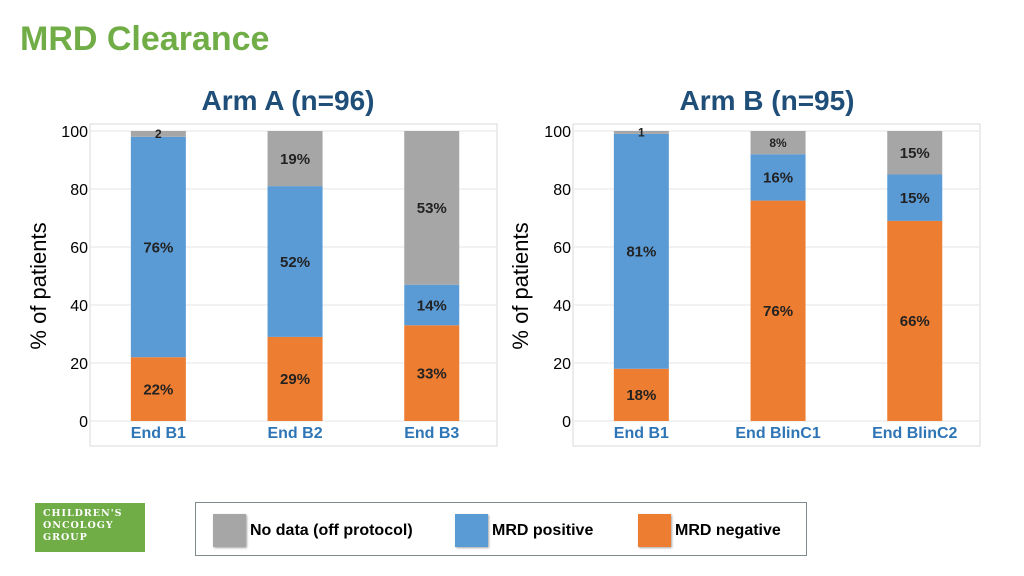 The width and height of the screenshot is (1024, 576). What do you see at coordinates (229, 530) in the screenshot?
I see `legend-swatch-no-data` at bounding box center [229, 530].